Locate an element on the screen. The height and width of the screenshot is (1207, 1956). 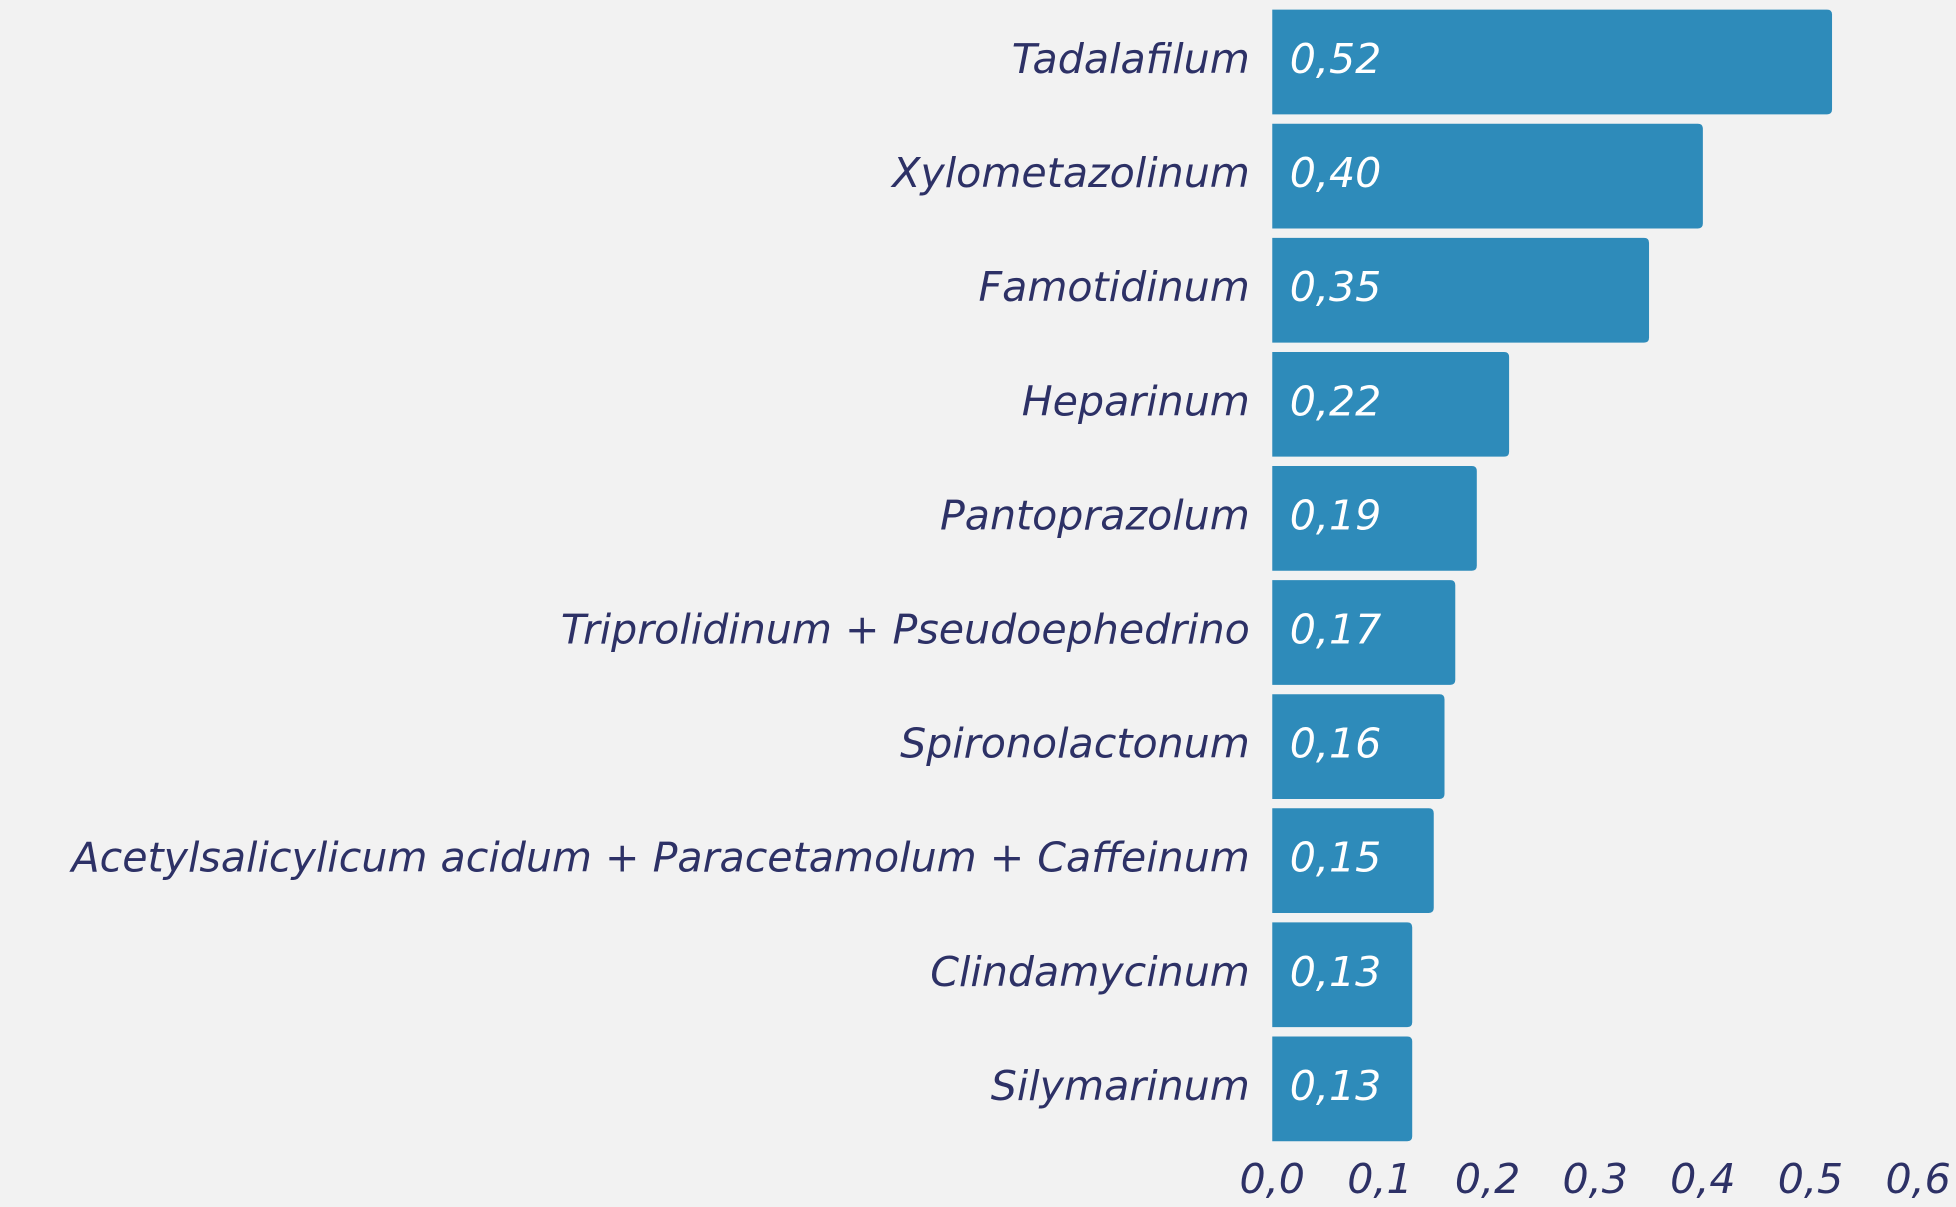
value-label: 0,40 is located at coordinates (1336, 173).